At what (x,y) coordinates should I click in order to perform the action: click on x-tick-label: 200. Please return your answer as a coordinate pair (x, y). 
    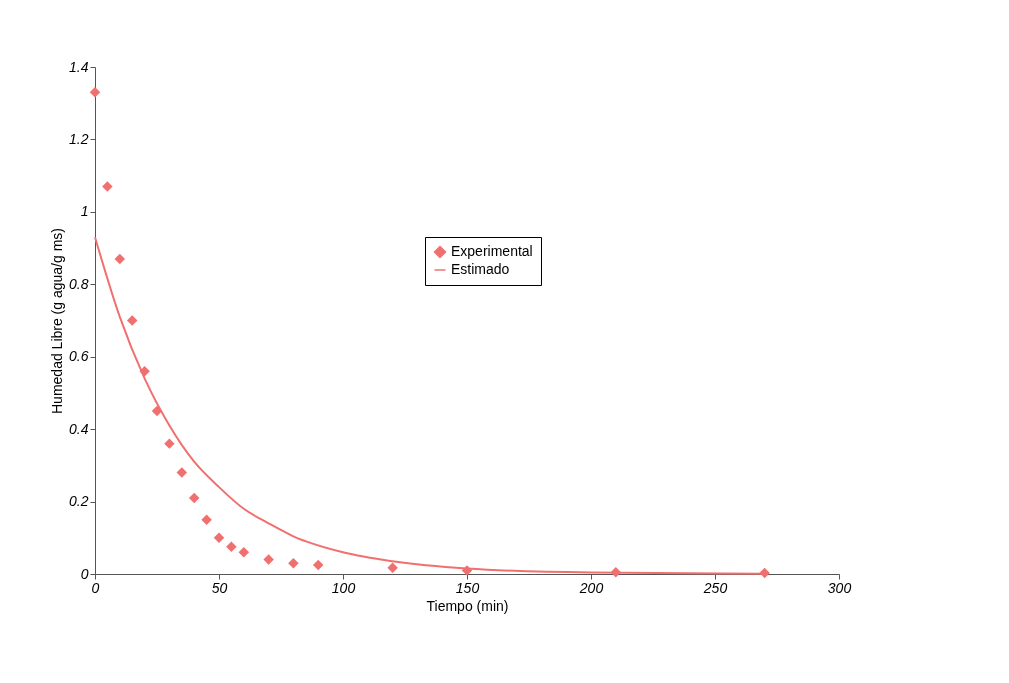
    Looking at the image, I should click on (591, 587).